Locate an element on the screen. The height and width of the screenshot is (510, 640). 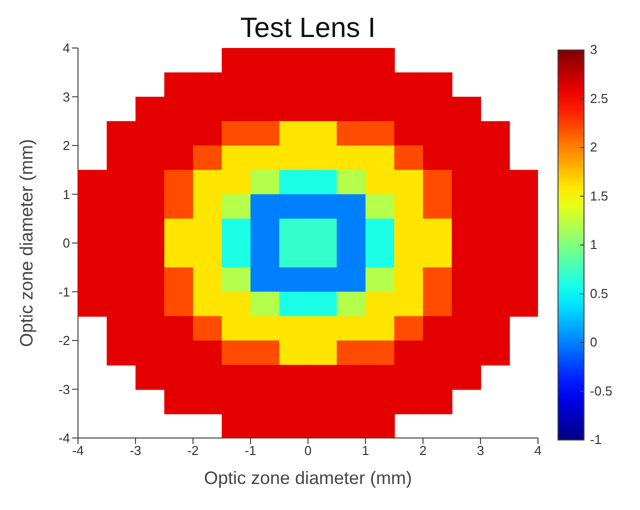
color-bar-label: 3 is located at coordinates (594, 49).